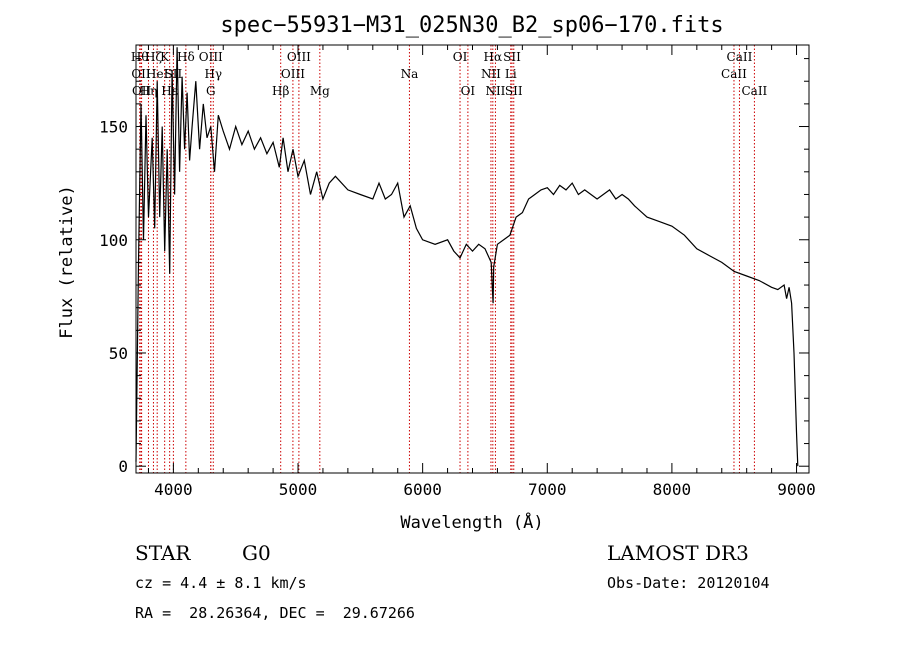  Describe the element at coordinates (493, 57) in the screenshot. I see `line-marker-label: Hα` at that location.